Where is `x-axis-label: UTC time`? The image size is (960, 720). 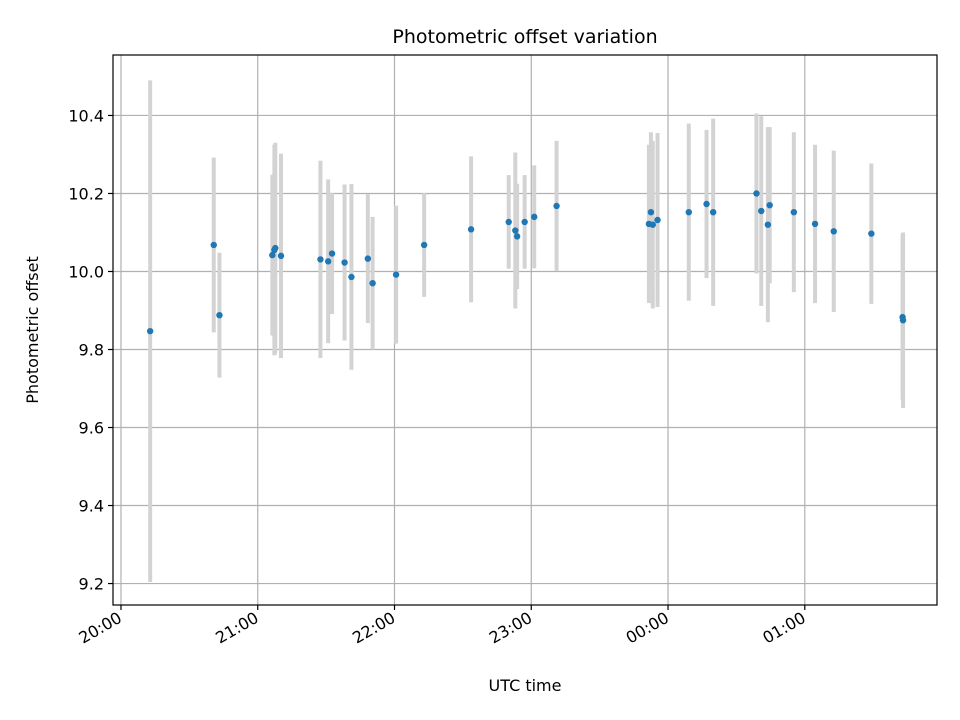 x-axis-label: UTC time is located at coordinates (525, 685).